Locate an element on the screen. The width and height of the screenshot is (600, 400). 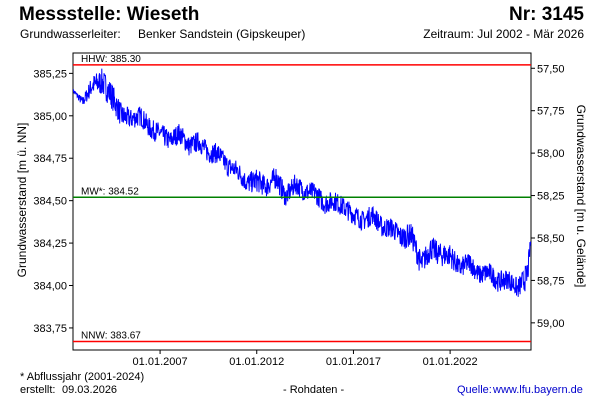
x-tick-label: 01.01.2007 is located at coordinates (160, 362).